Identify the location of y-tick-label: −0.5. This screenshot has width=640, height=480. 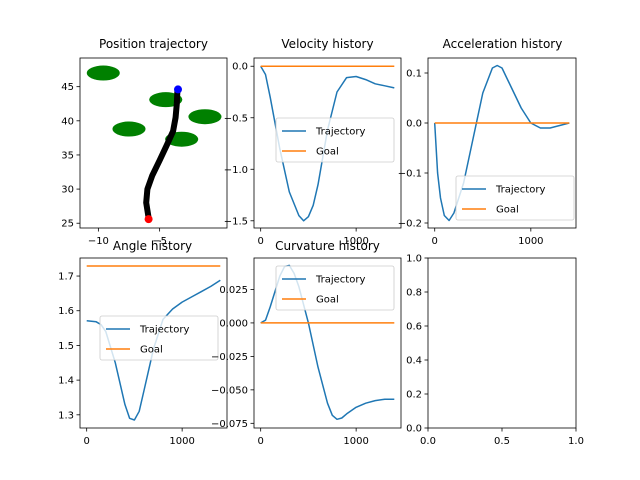
(236, 118).